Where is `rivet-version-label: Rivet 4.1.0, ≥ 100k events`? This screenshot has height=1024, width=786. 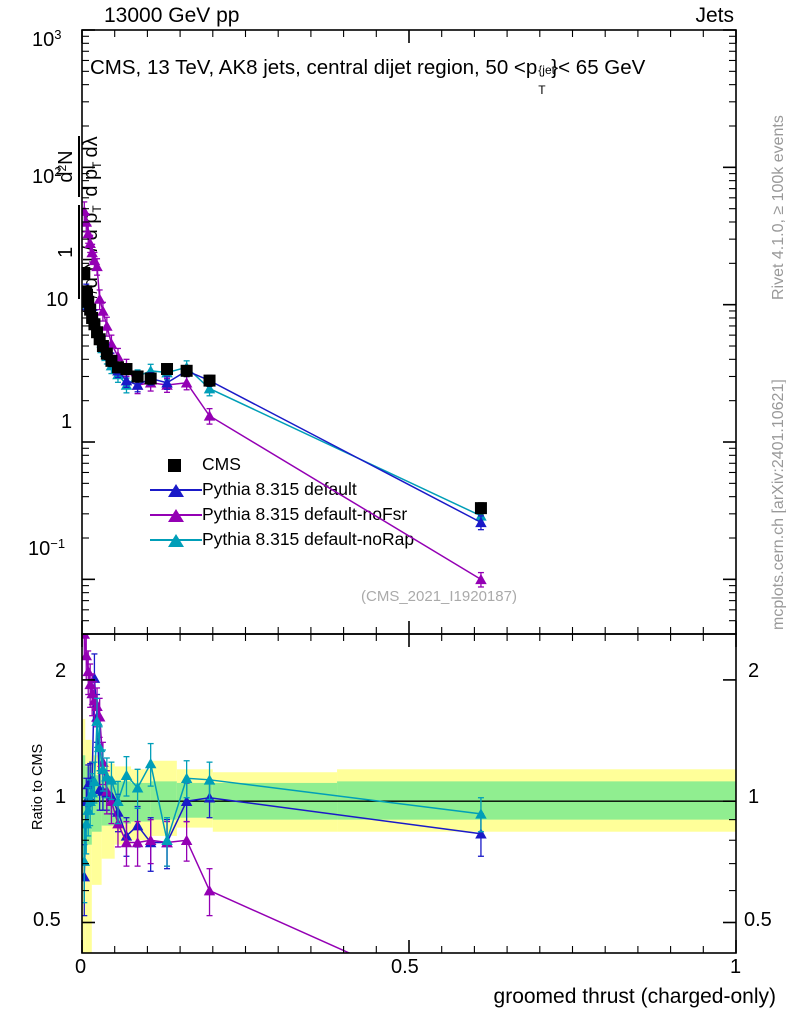 rivet-version-label: Rivet 4.1.0, ≥ 100k events is located at coordinates (778, 207).